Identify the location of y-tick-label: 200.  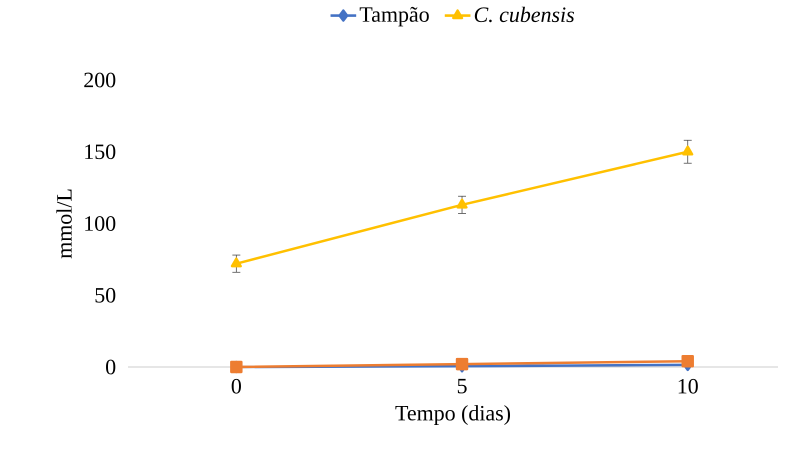
(100, 80).